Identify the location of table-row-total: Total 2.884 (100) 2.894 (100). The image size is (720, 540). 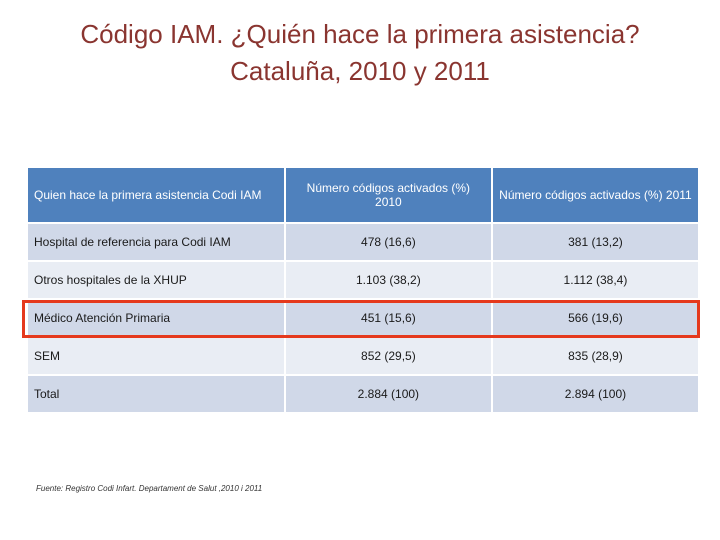
(363, 394).